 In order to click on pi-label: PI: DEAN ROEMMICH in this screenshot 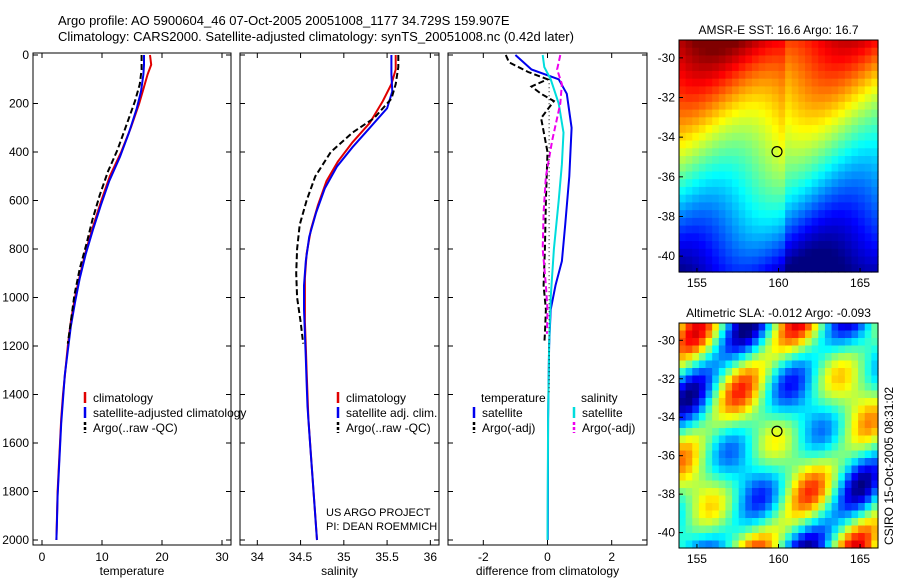, I will do `click(382, 527)`.